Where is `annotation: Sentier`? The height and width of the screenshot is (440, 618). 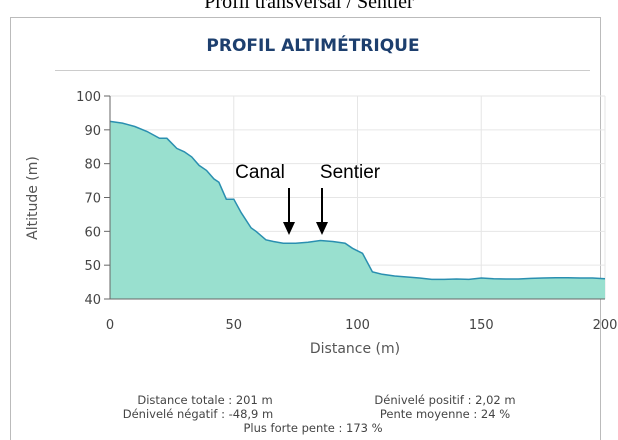
annotation: Sentier is located at coordinates (350, 172).